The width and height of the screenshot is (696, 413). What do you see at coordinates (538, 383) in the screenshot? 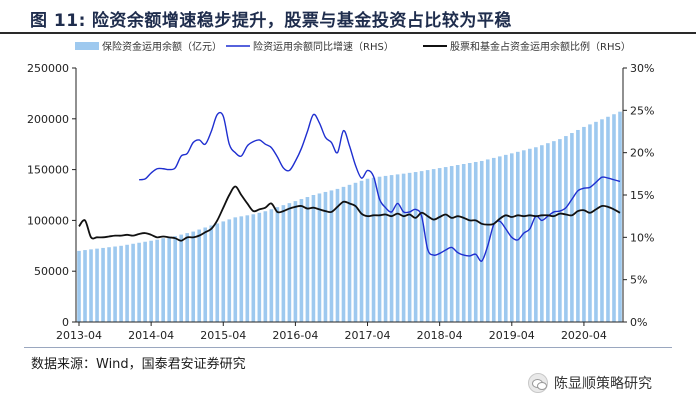
I see `wechat-icon` at bounding box center [538, 383].